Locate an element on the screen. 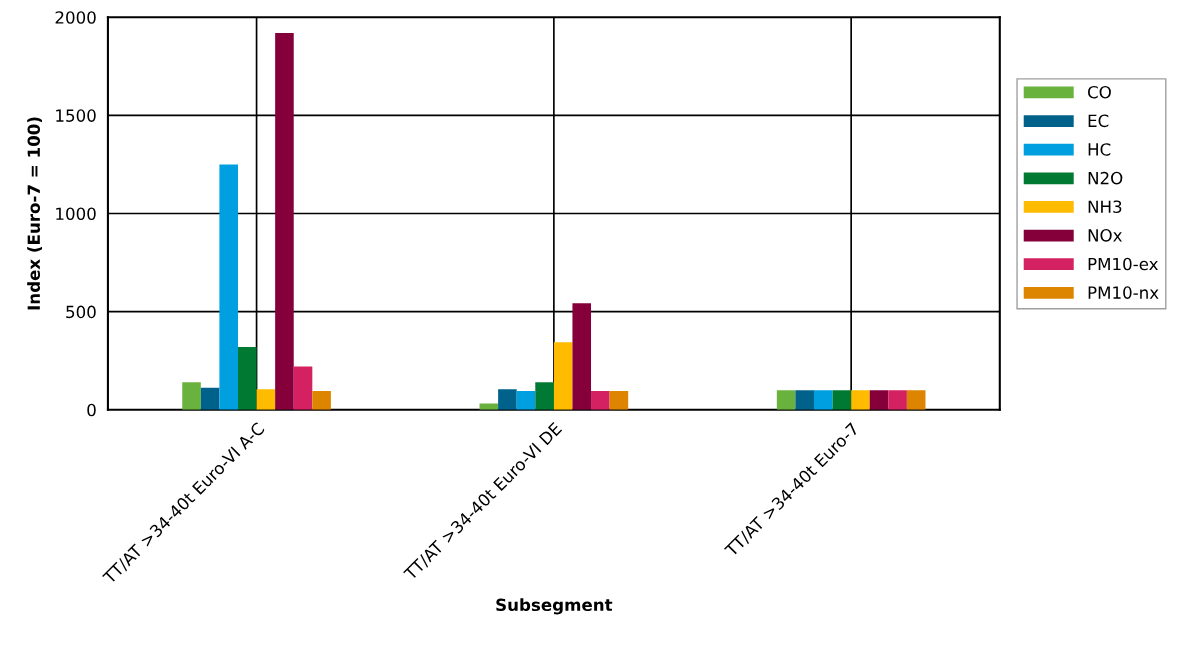 The image size is (1186, 662). legend-label: PM10-nx is located at coordinates (1123, 292).